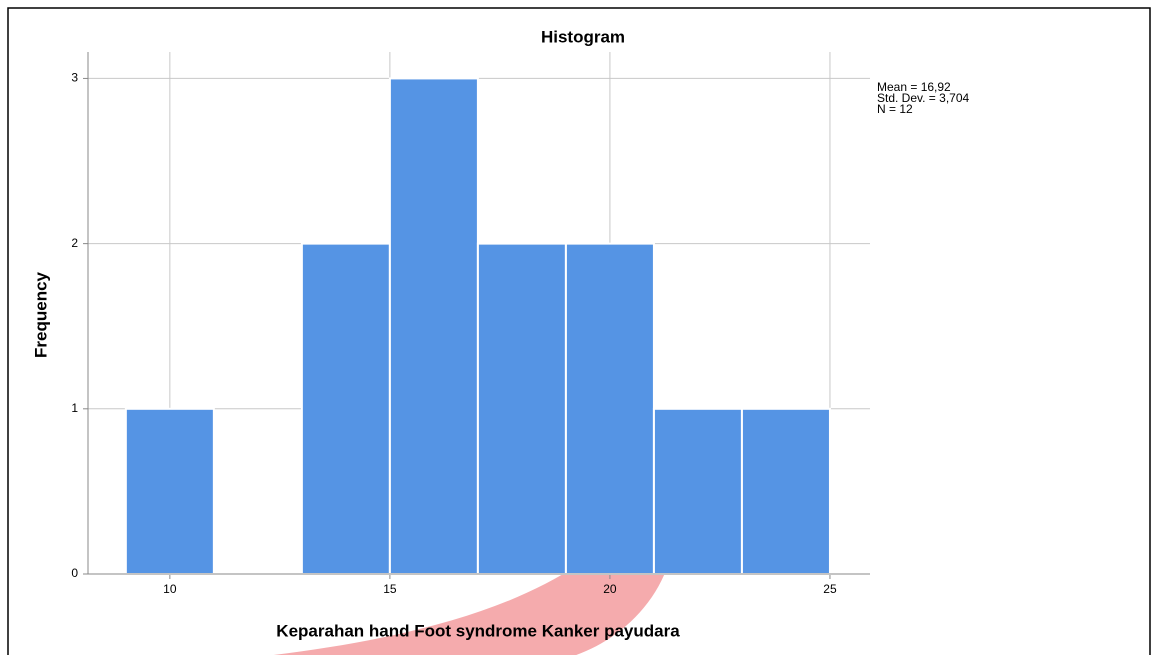 This screenshot has height=655, width=1159. Describe the element at coordinates (583, 36) in the screenshot. I see `chart-title: Histogram` at that location.